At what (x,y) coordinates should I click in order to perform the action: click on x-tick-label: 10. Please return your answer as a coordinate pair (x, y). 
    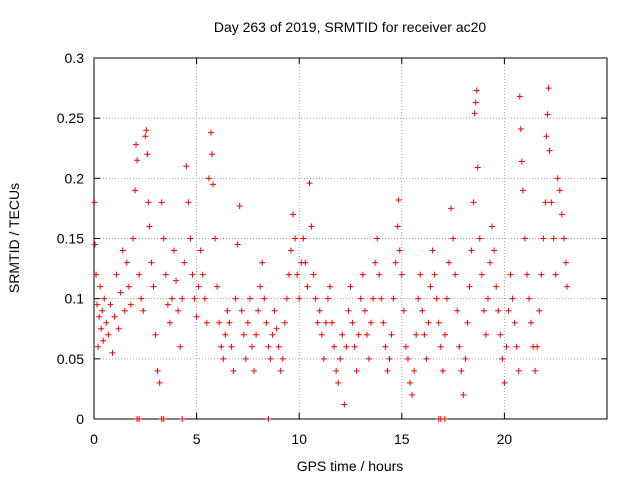
    Looking at the image, I should click on (299, 439).